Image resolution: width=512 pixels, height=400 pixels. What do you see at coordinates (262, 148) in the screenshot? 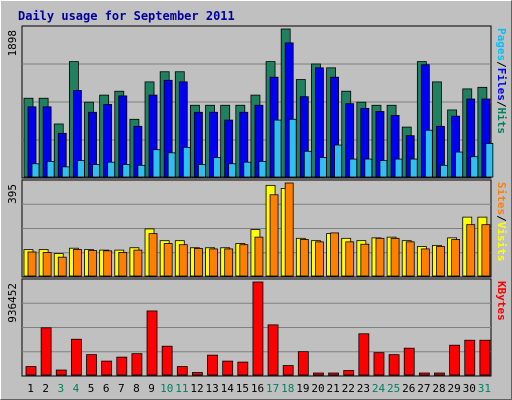
I see `series-pages` at bounding box center [262, 148].